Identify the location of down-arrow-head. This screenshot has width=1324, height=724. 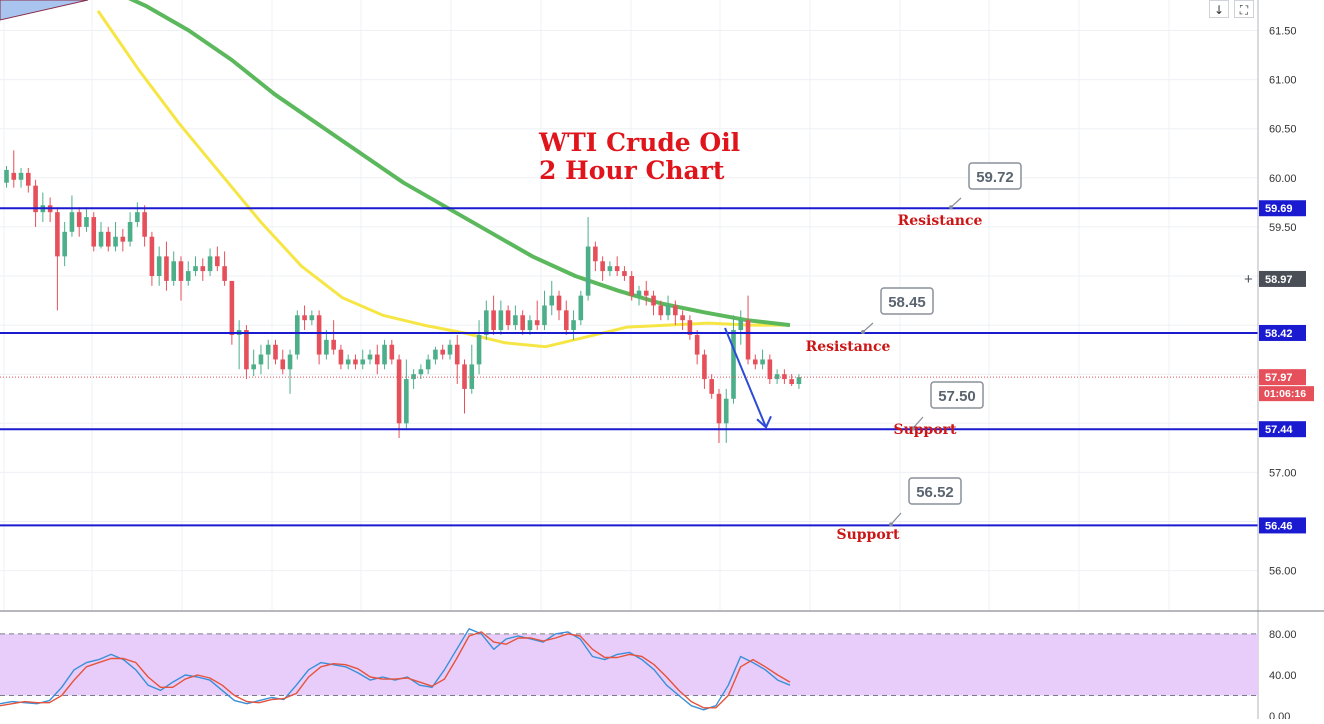
(764, 422).